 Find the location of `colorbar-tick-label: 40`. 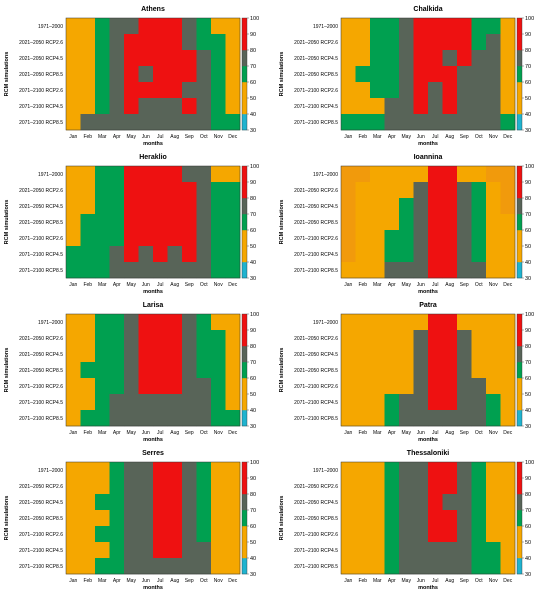

colorbar-tick-label: 40 is located at coordinates (528, 263).